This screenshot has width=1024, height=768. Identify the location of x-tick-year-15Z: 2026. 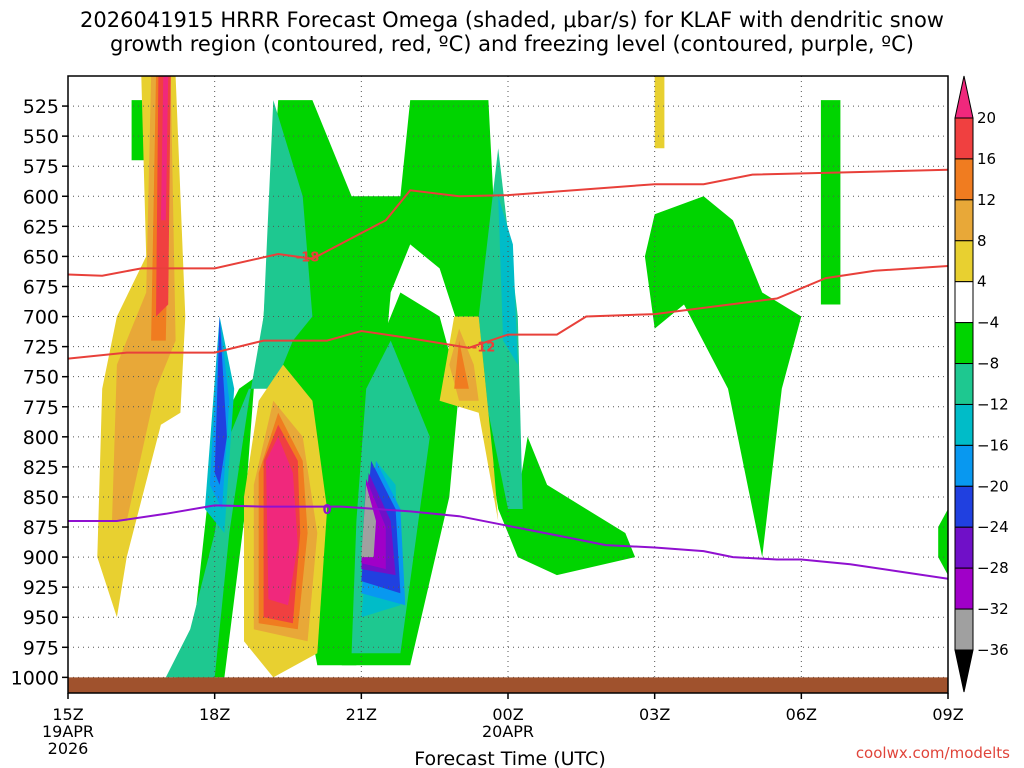
(68, 748).